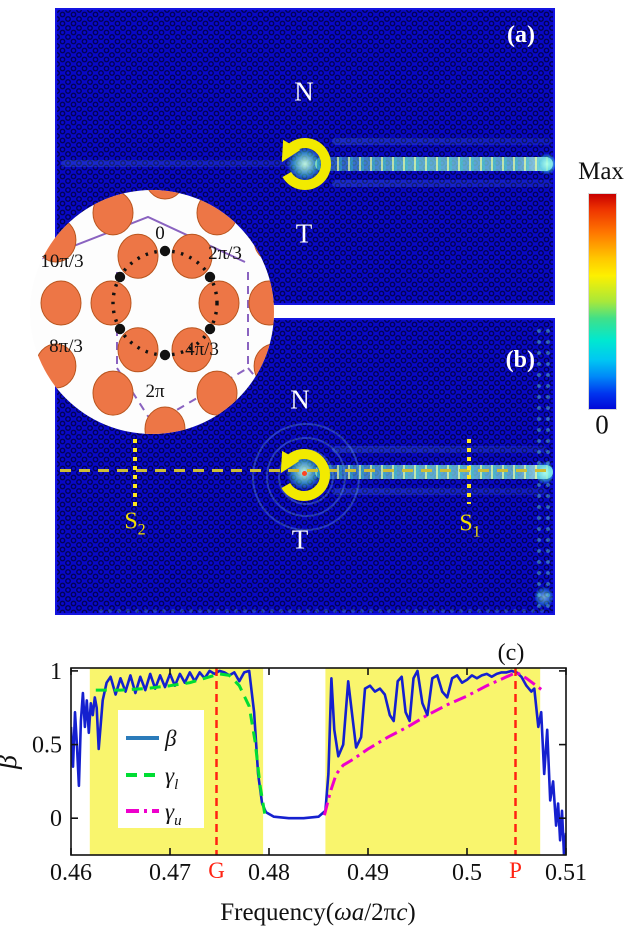 Image resolution: width=640 pixels, height=936 pixels. What do you see at coordinates (56, 819) in the screenshot?
I see `y-tick-label: 0` at bounding box center [56, 819].